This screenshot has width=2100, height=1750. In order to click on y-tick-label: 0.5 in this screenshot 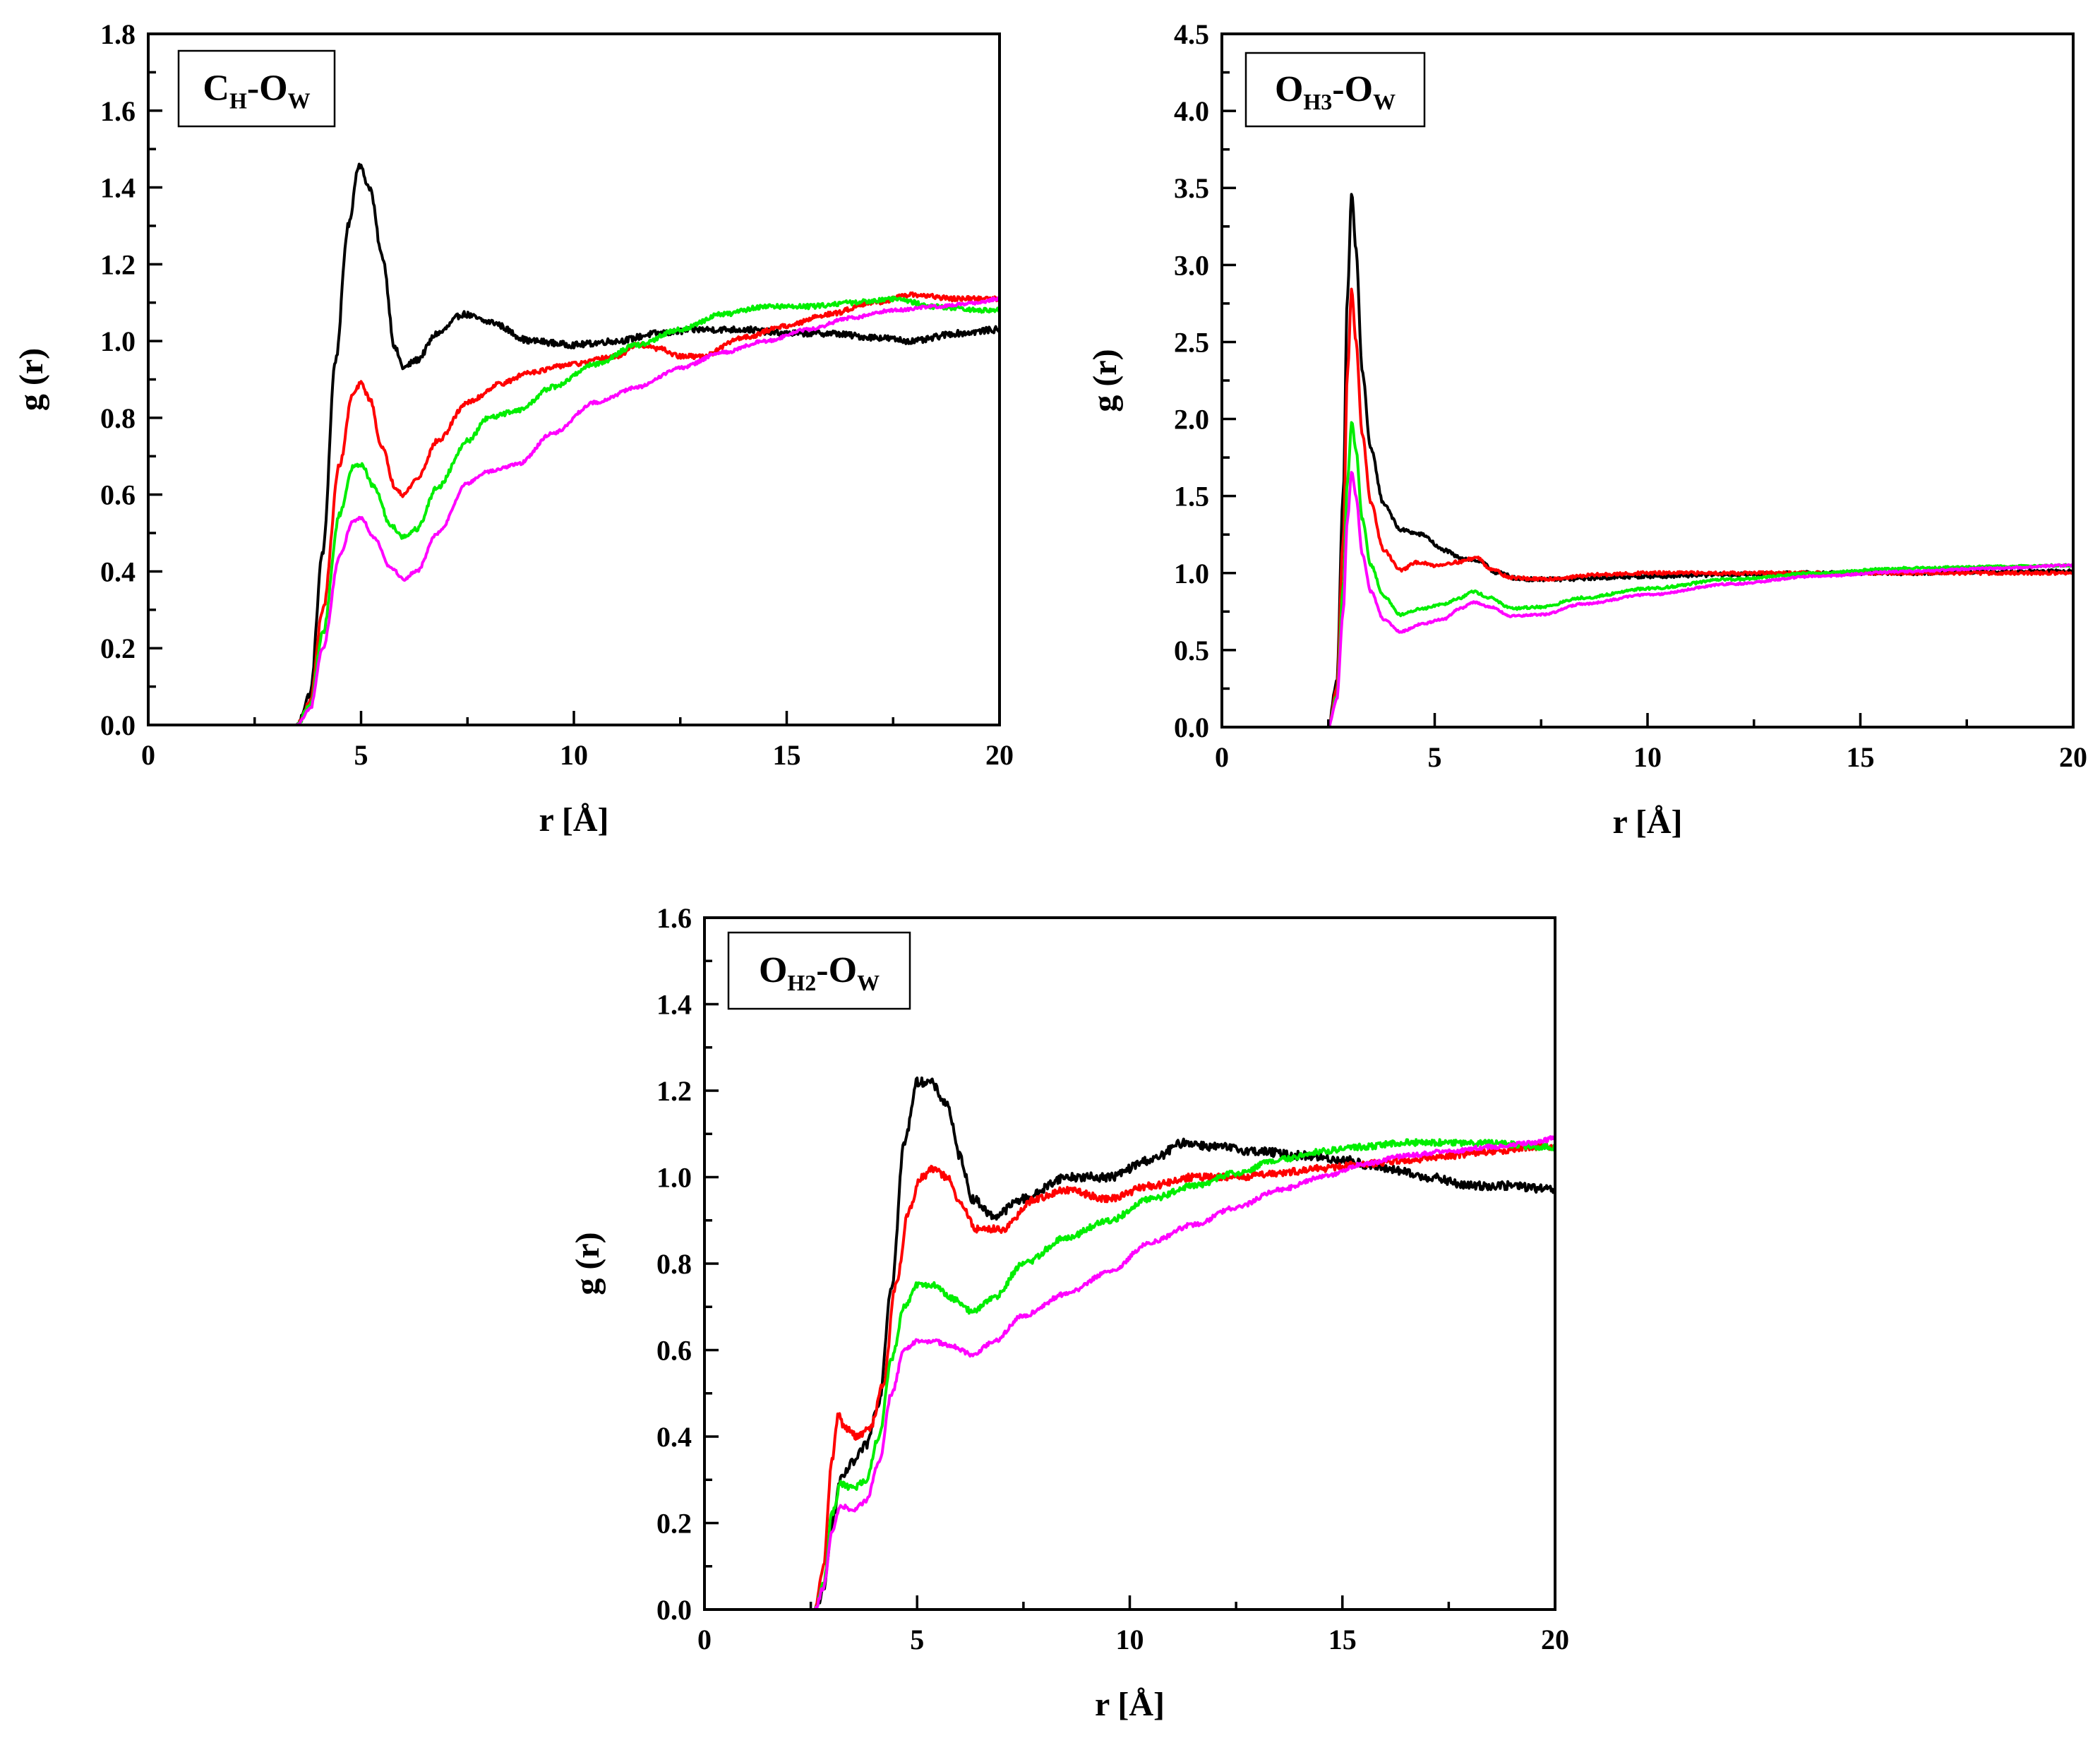, I will do `click(1192, 650)`.